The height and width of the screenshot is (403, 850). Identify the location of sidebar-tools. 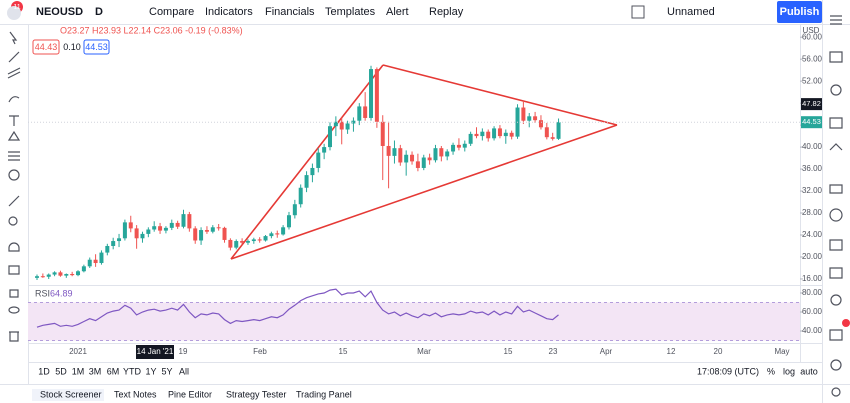
(836, 206).